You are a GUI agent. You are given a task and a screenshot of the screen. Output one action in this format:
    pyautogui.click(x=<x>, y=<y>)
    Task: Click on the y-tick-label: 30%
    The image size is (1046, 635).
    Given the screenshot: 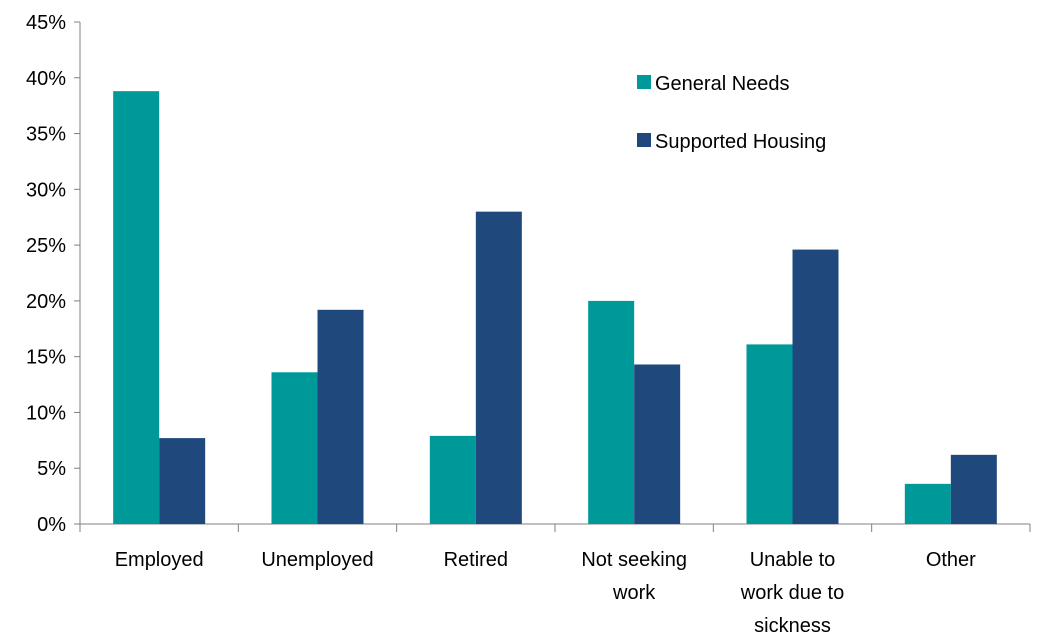 What is the action you would take?
    pyautogui.click(x=46, y=190)
    